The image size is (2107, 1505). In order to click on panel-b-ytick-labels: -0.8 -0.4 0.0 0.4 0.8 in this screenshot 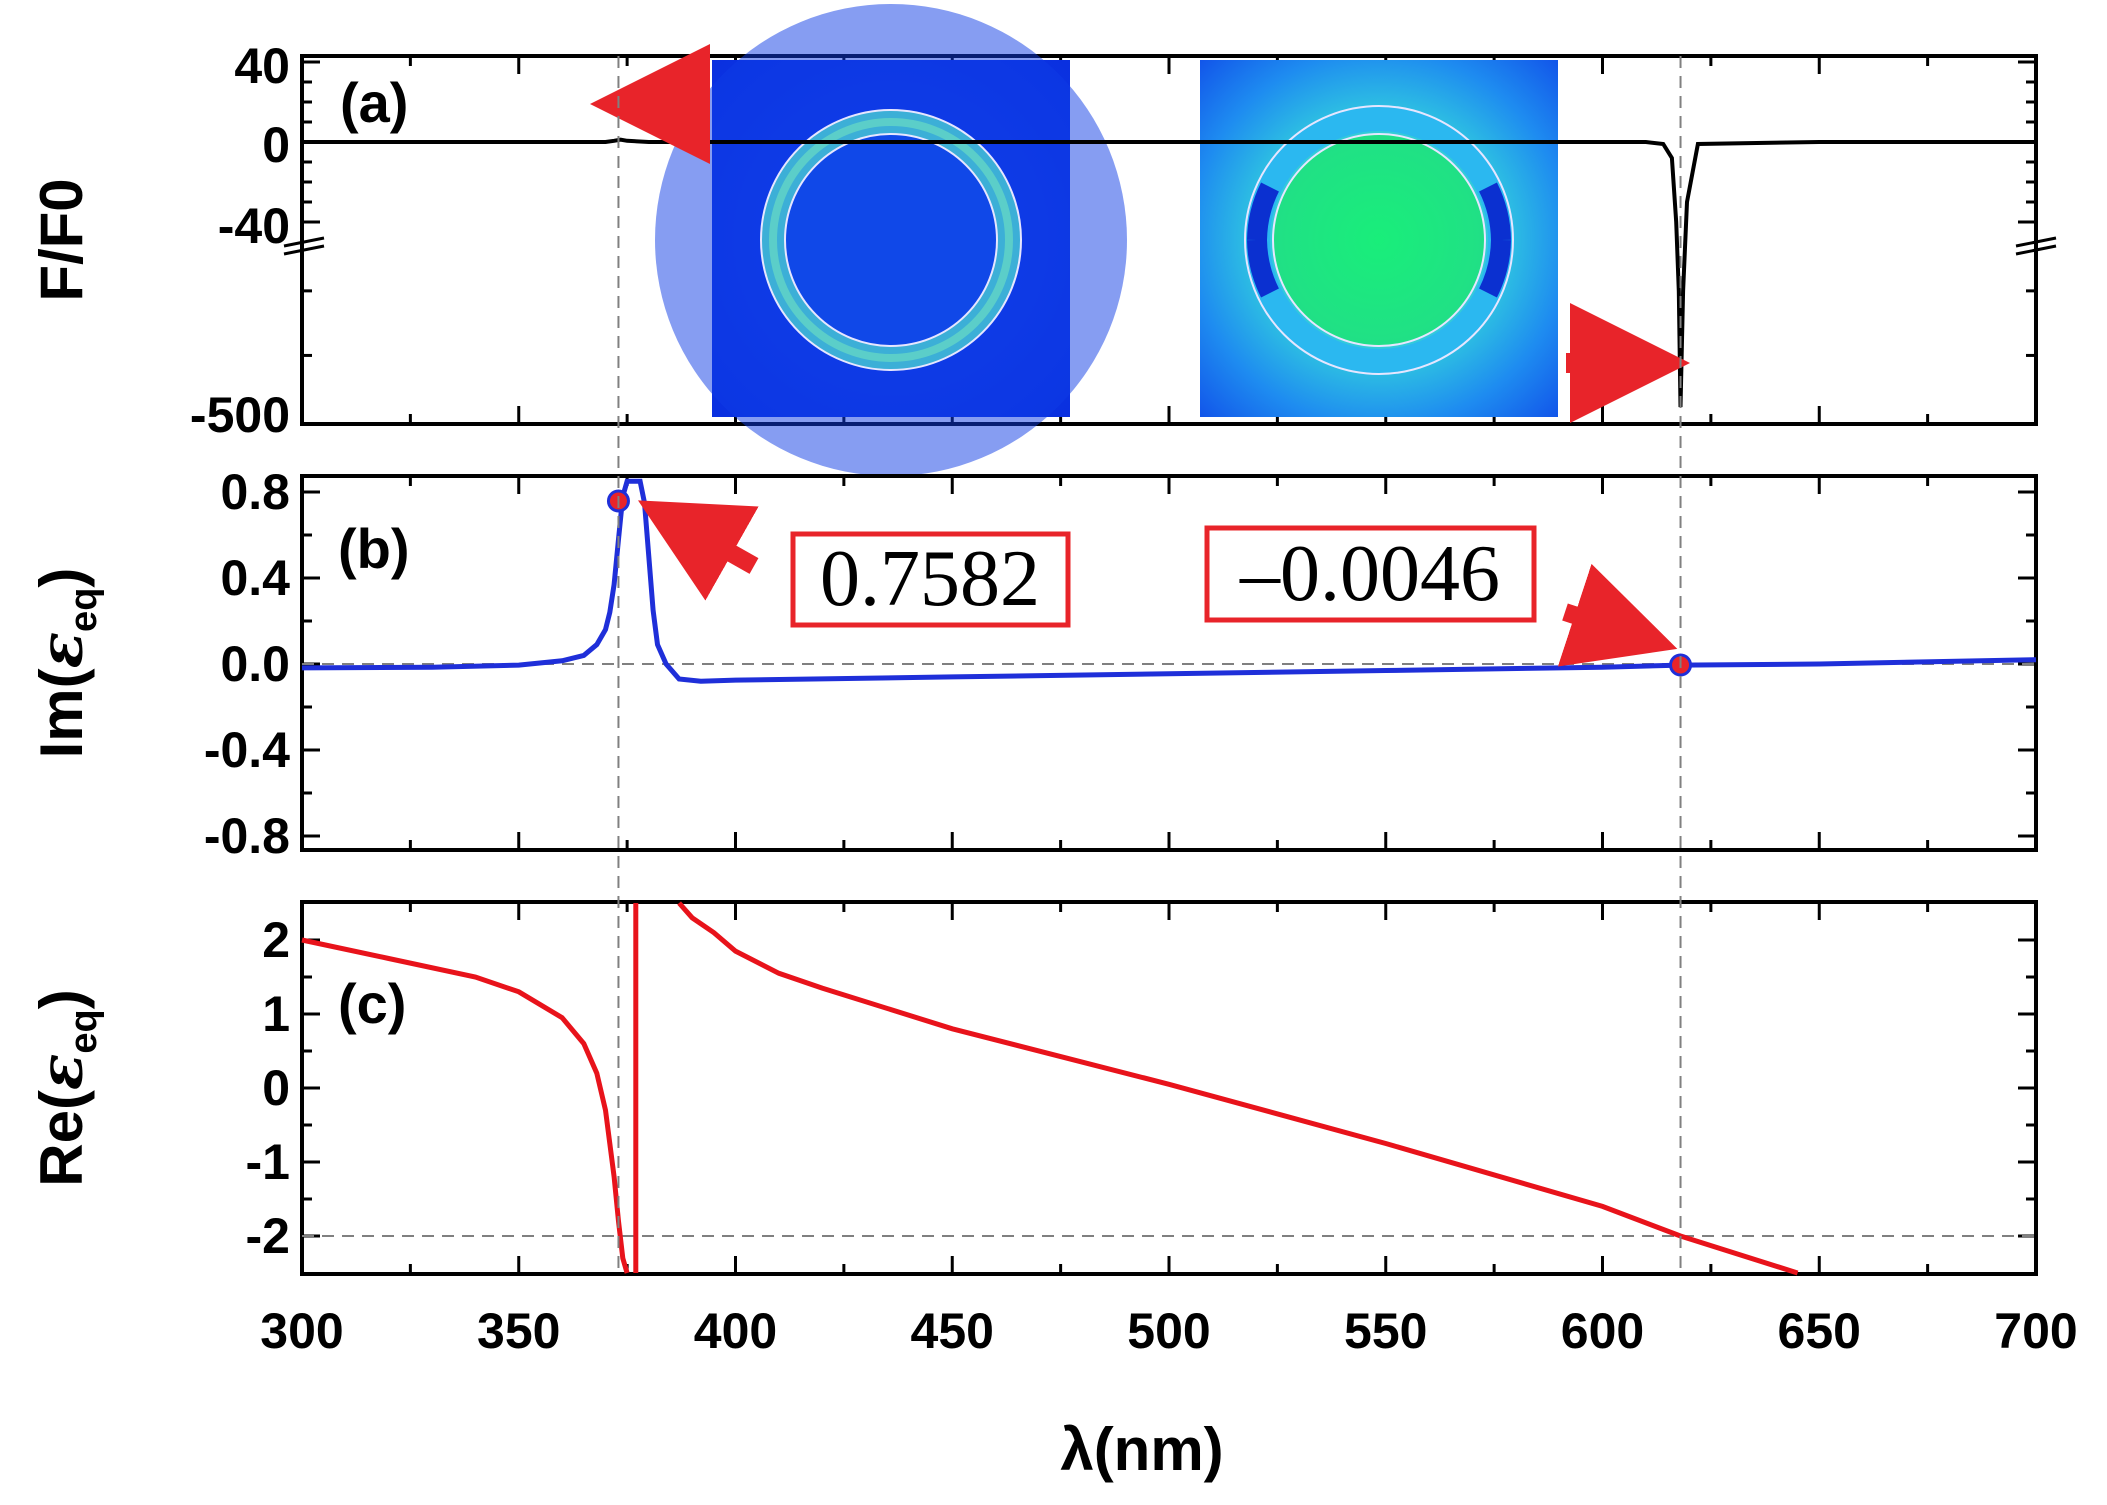, I will do `click(247, 664)`.